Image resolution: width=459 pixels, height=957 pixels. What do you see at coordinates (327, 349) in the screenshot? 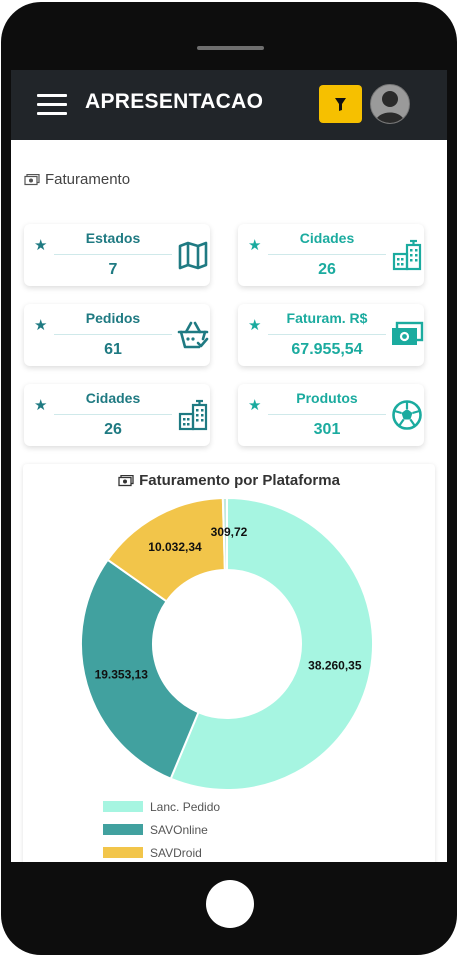
I see `card-value: 67.955,54` at bounding box center [327, 349].